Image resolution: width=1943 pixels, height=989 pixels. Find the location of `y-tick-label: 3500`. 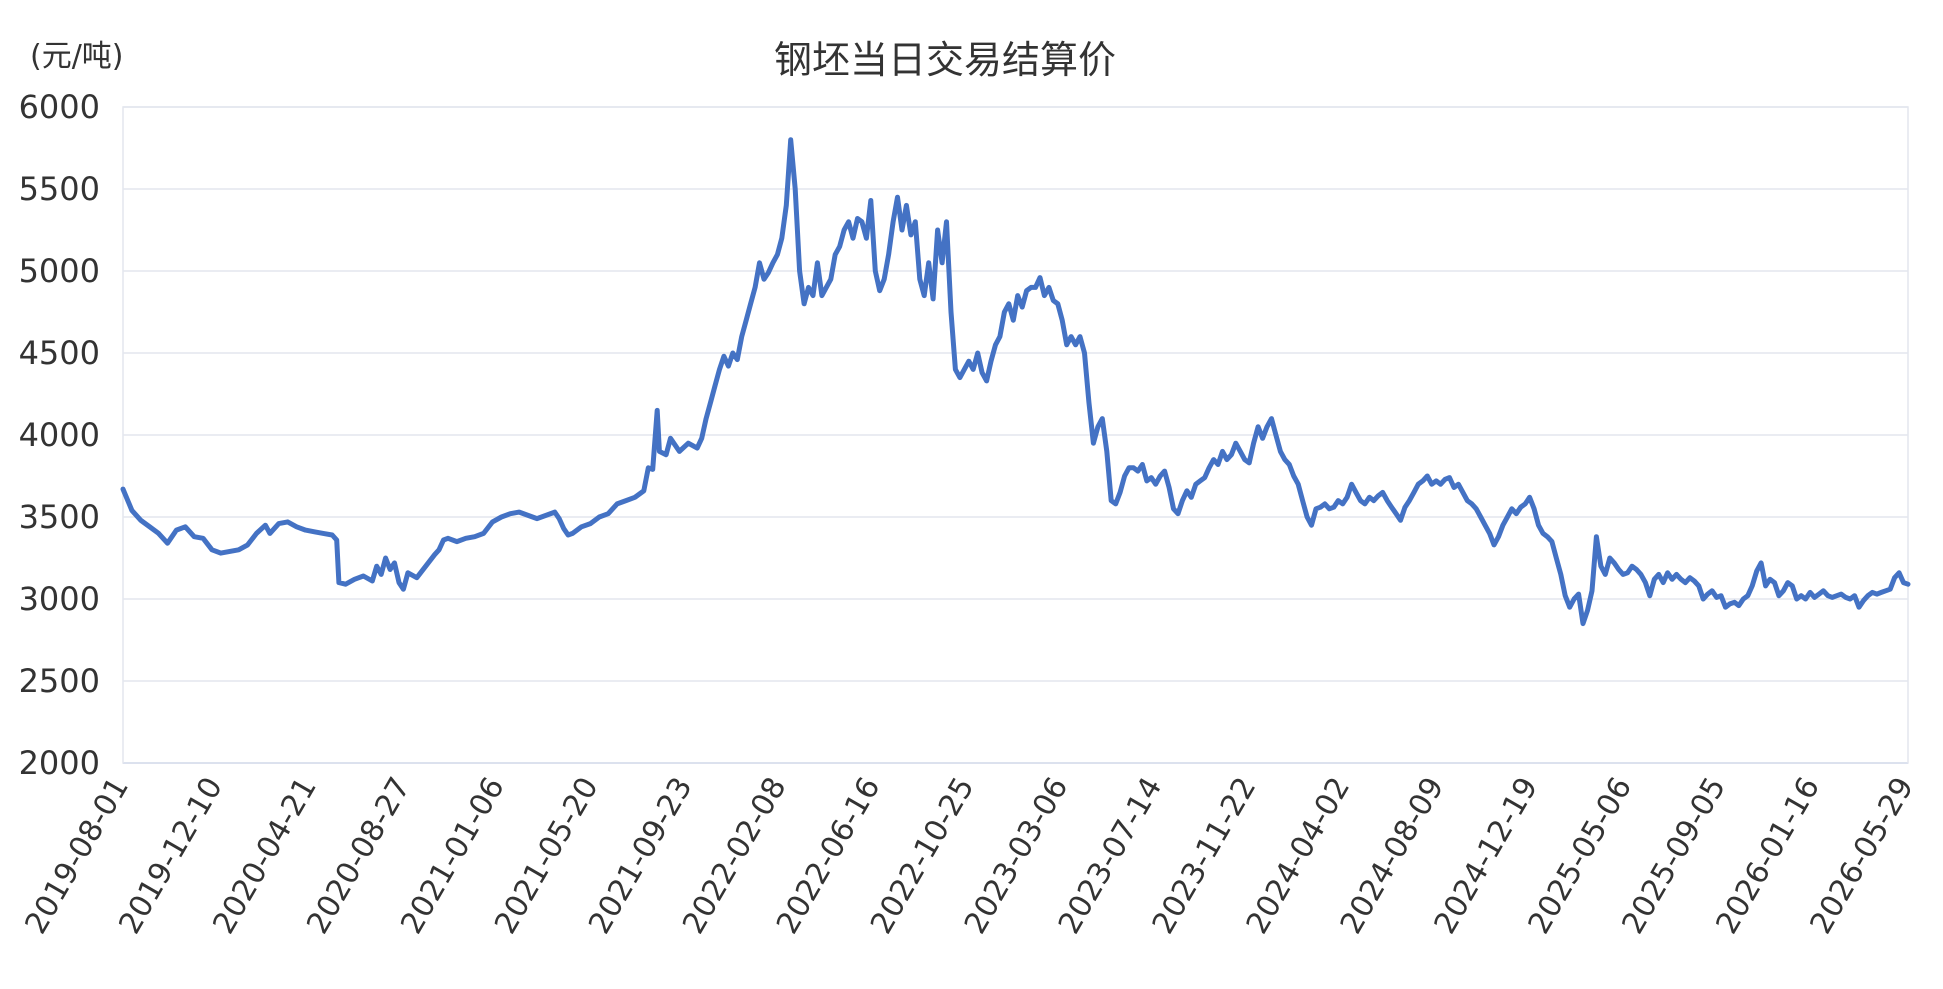

y-tick-label: 3500 is located at coordinates (59, 517).